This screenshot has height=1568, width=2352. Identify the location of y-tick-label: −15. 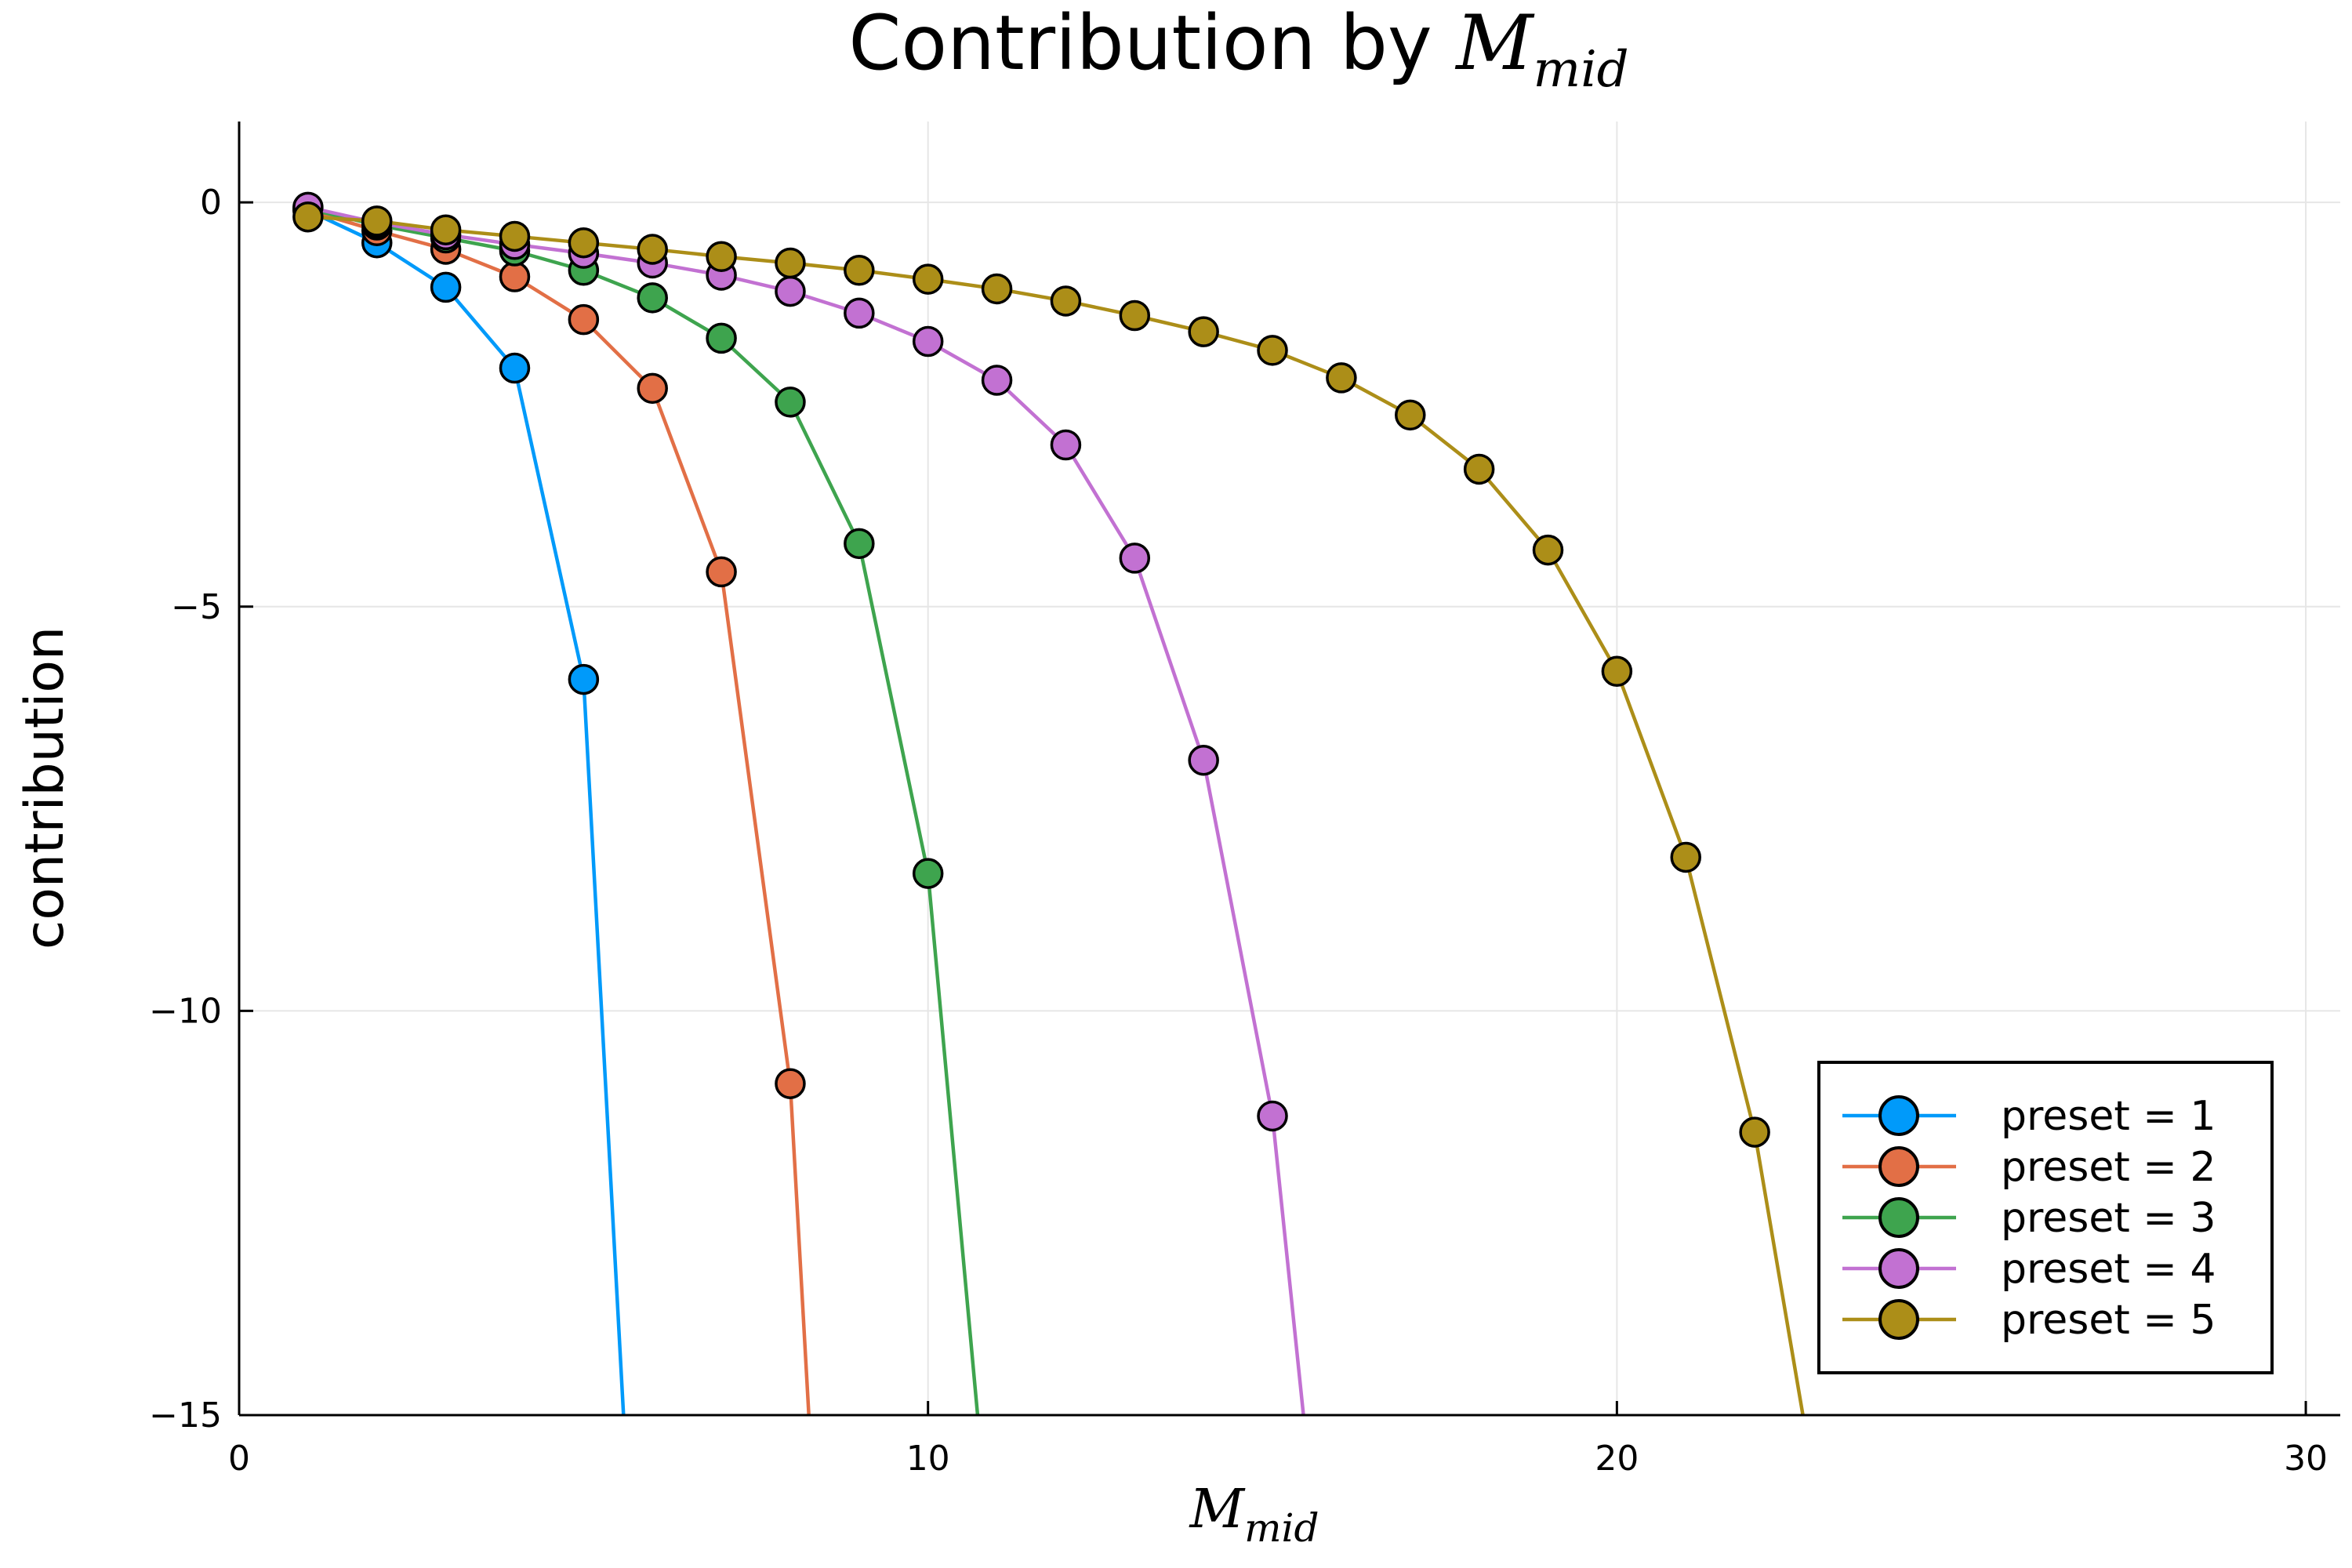
(185, 1416).